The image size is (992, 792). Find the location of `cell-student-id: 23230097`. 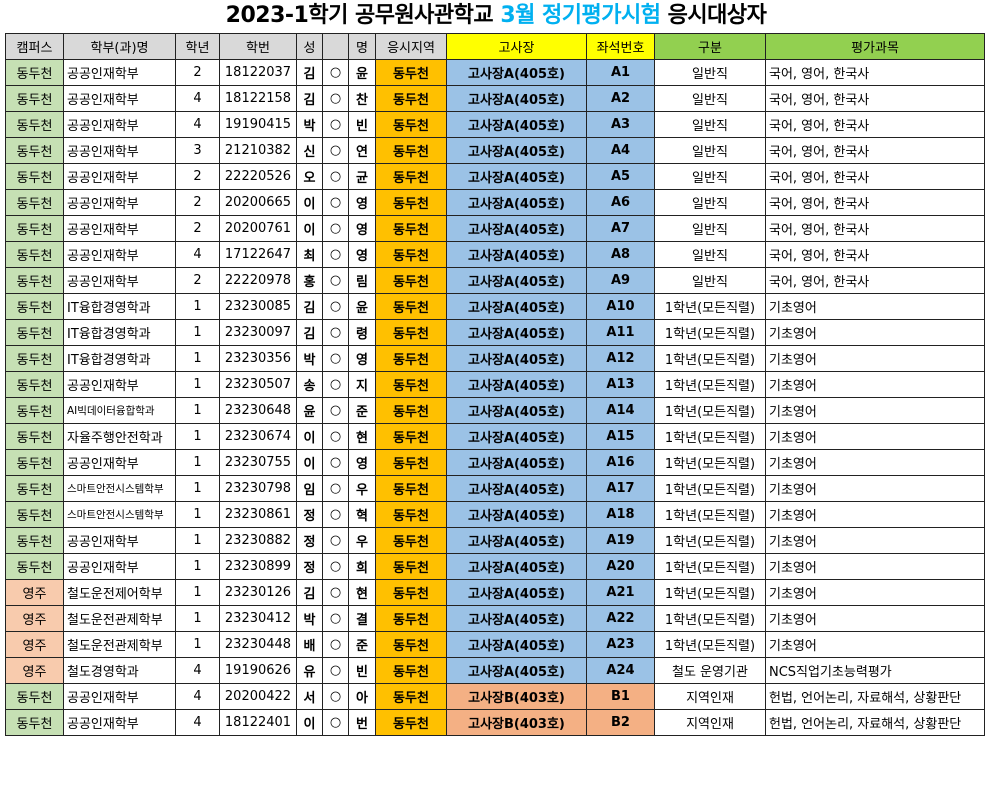

cell-student-id: 23230097 is located at coordinates (258, 332).